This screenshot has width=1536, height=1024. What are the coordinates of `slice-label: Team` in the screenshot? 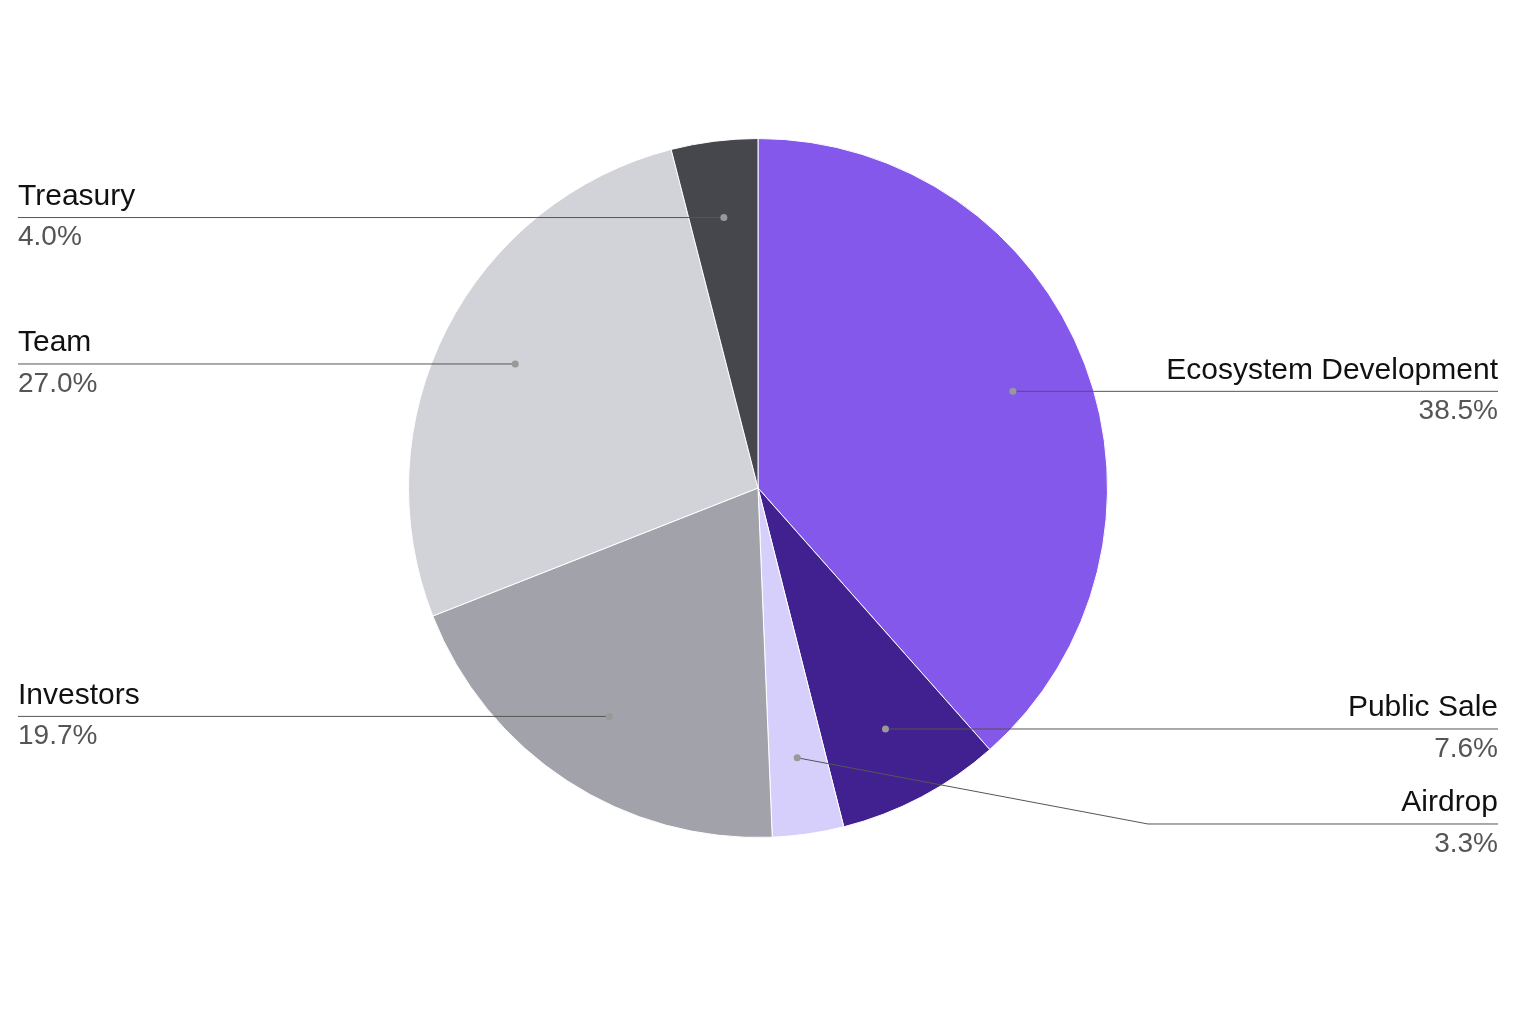 It's located at (55, 341).